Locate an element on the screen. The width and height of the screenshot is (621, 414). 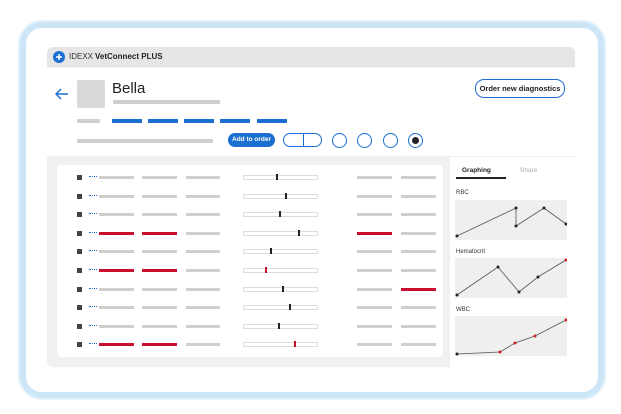
add-to-order-button: Add to order is located at coordinates (251, 140).